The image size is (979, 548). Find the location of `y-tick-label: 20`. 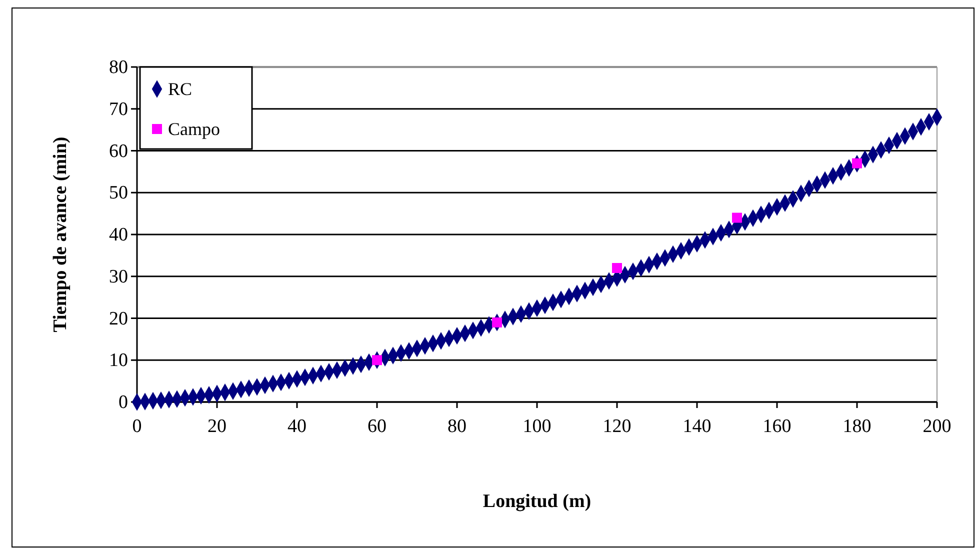

y-tick-label: 20 is located at coordinates (118, 319).